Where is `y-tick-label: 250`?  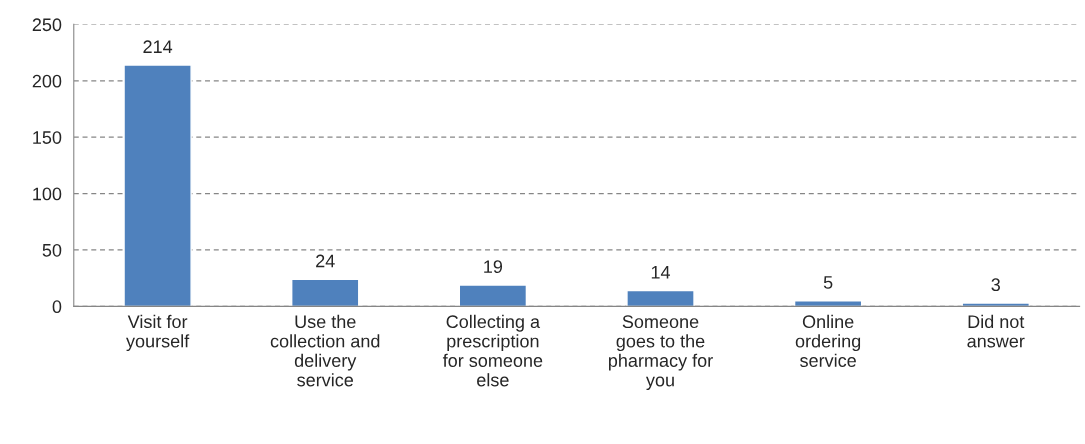 y-tick-label: 250 is located at coordinates (47, 25).